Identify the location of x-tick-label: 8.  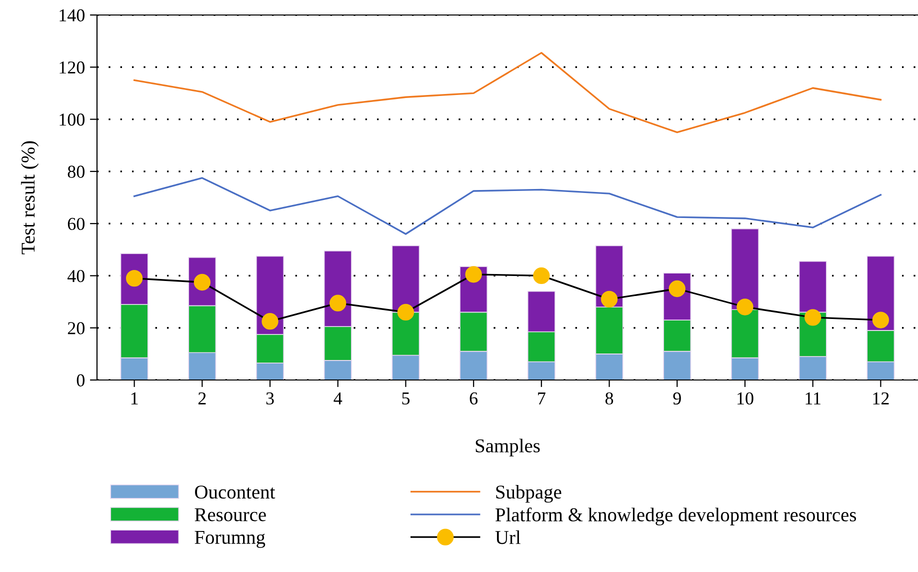
(609, 398).